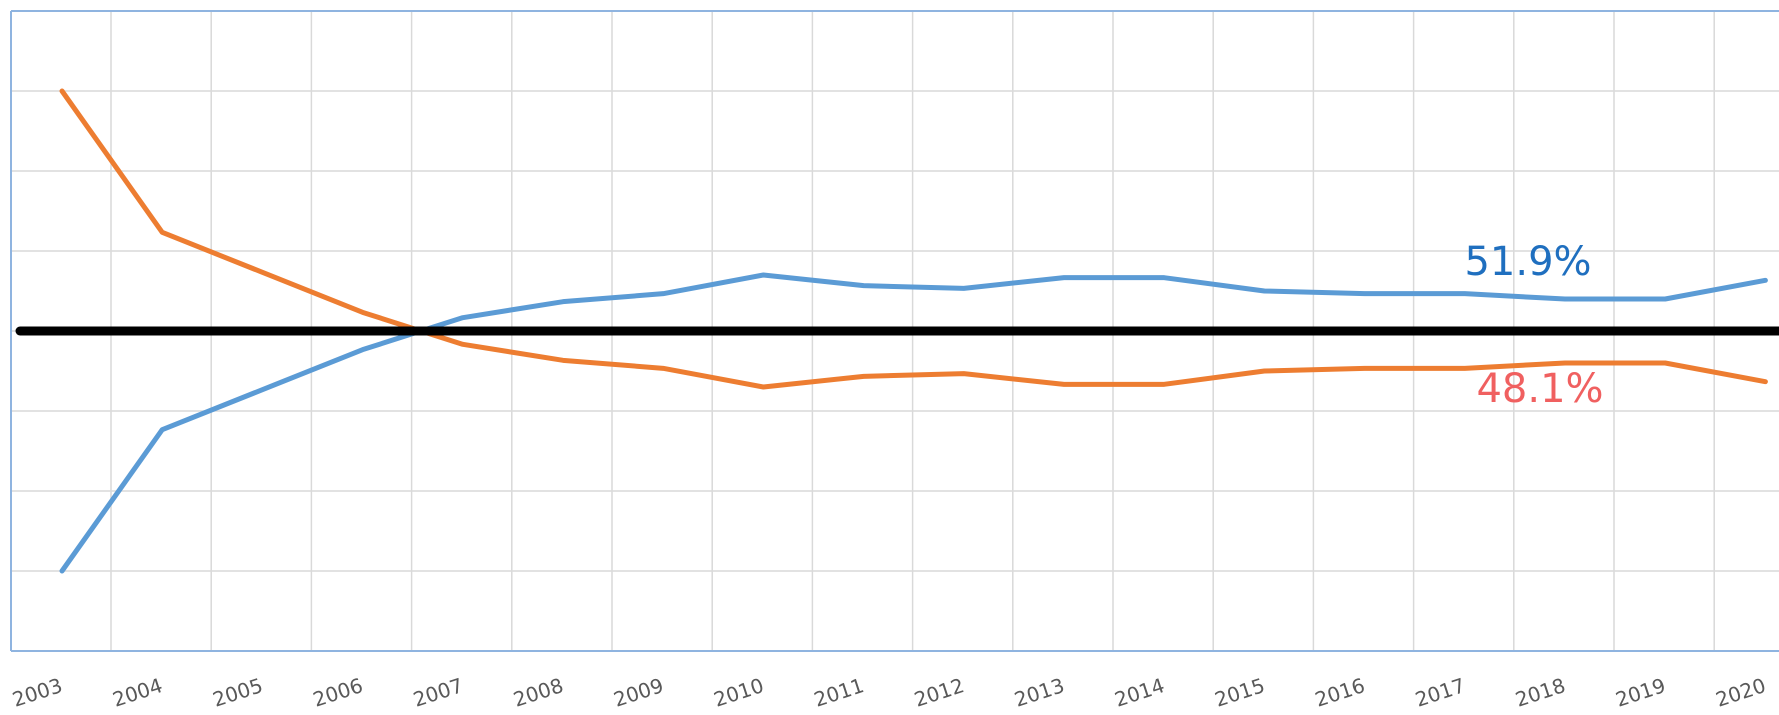  What do you see at coordinates (1539, 389) in the screenshot?
I see `annotation: 48.1%` at bounding box center [1539, 389].